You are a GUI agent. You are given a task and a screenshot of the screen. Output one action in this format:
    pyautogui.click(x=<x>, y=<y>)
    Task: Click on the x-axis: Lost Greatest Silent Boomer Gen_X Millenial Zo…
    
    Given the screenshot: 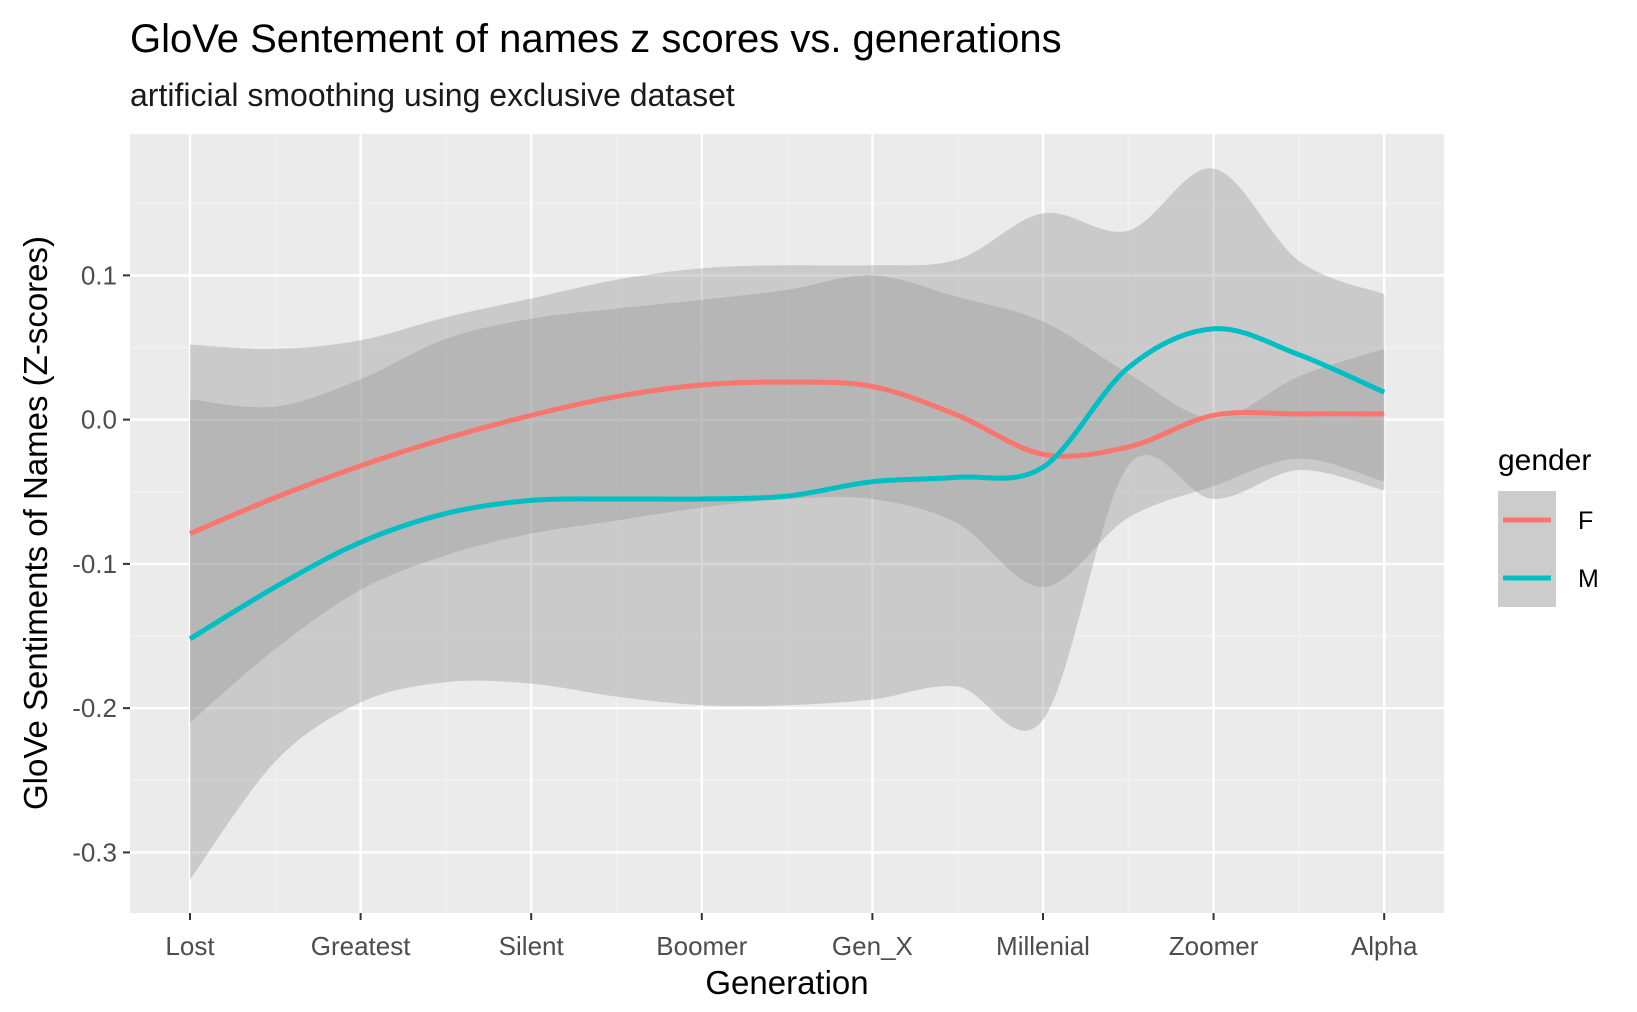 What is the action you would take?
    pyautogui.click(x=791, y=937)
    